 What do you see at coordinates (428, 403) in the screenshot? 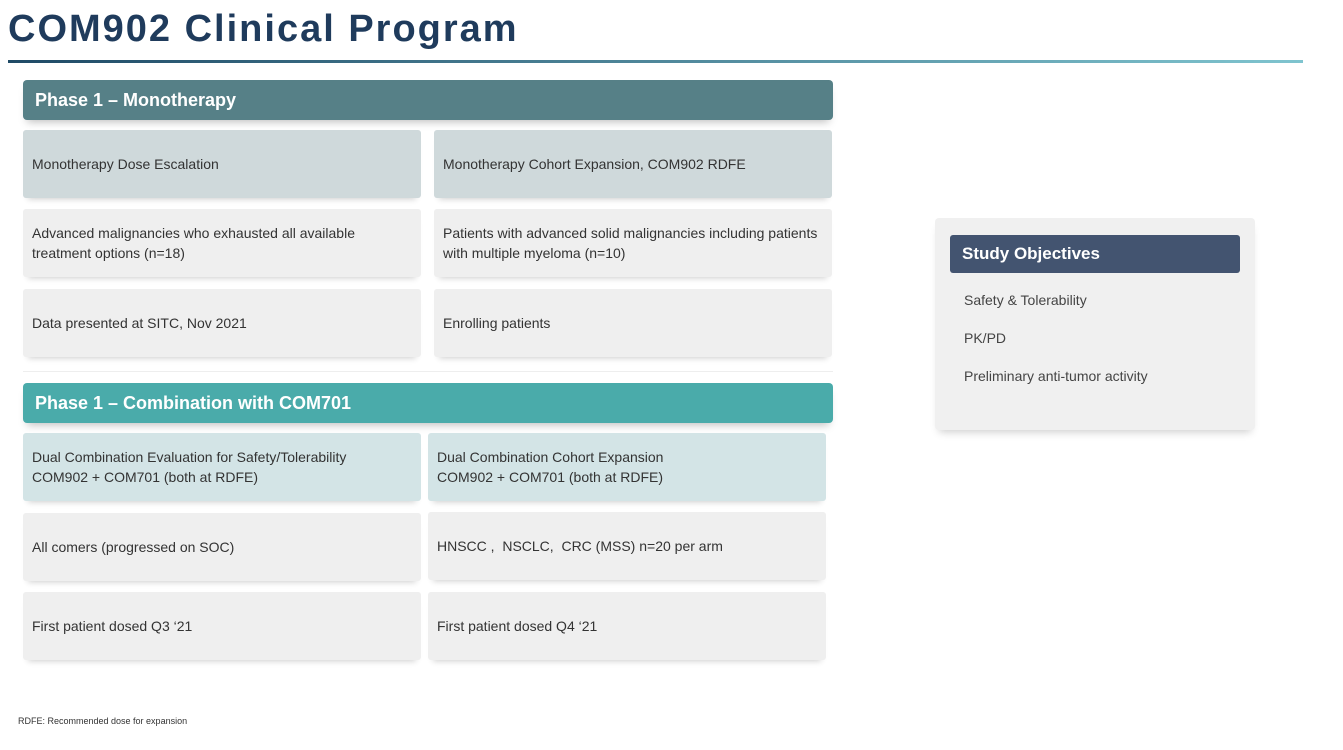
I see `combination-header: Phase 1 – Combination with COM701` at bounding box center [428, 403].